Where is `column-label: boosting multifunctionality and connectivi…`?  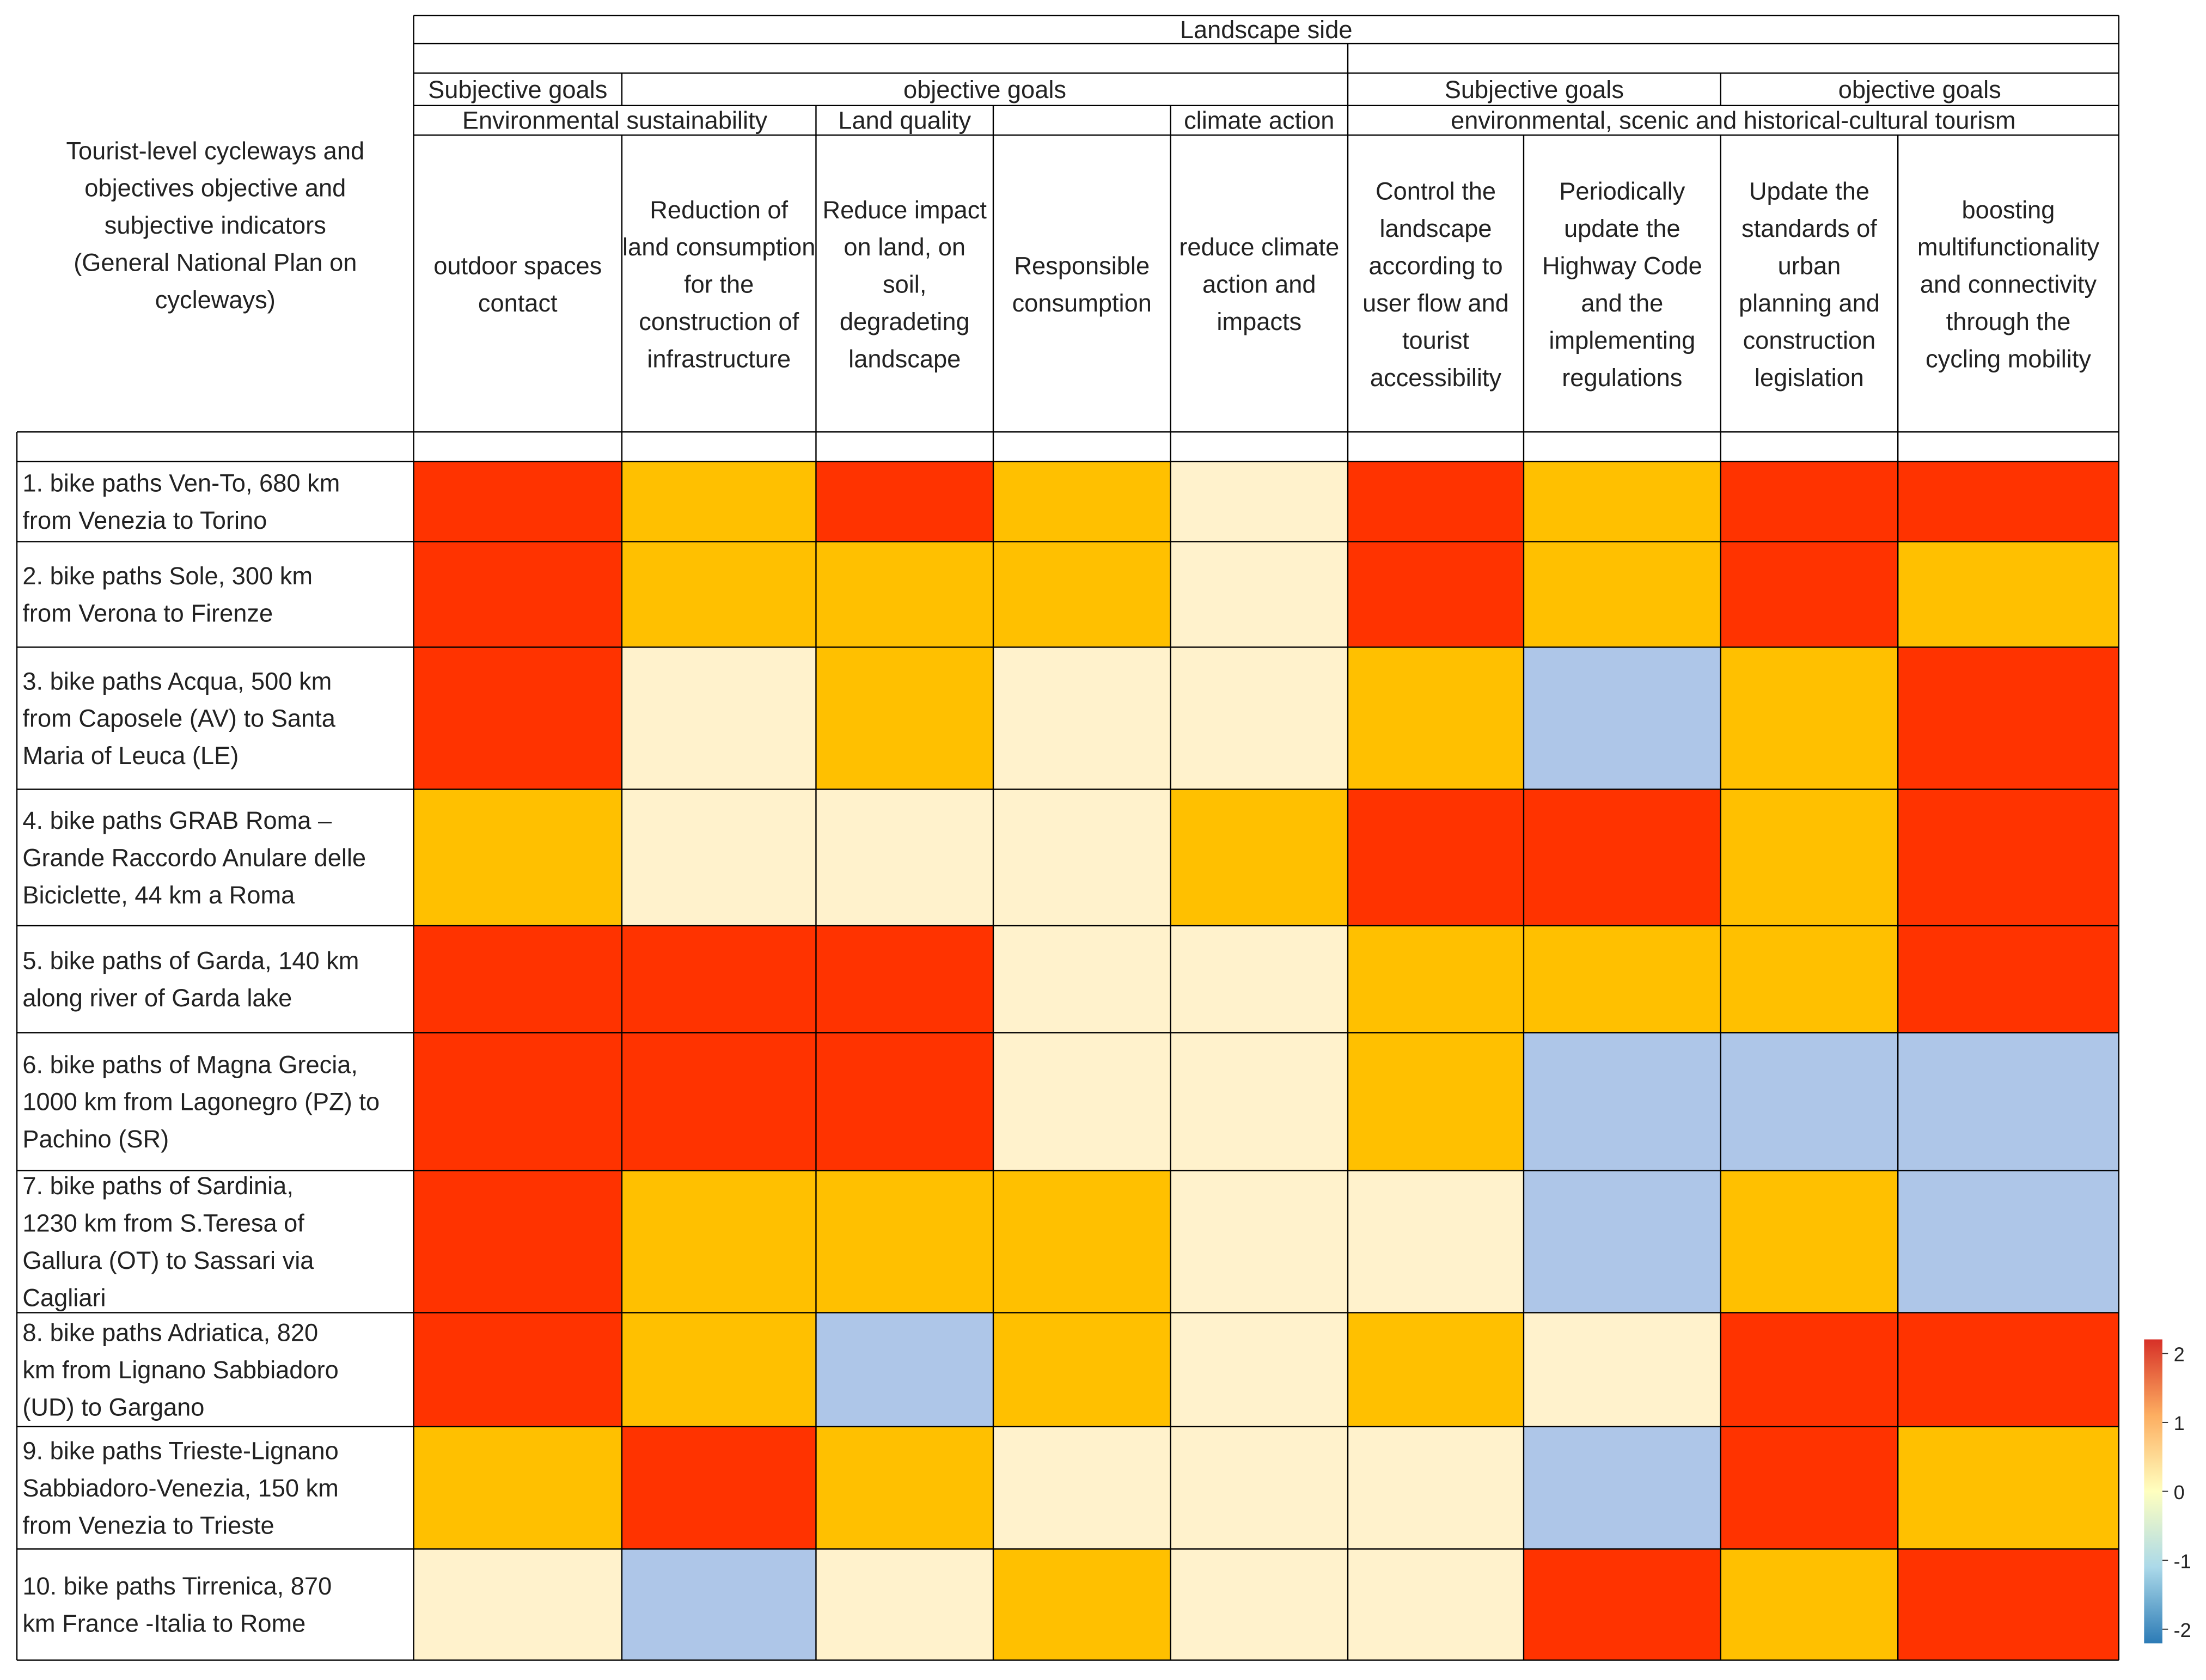 column-label: boosting multifunctionality and connectivi… is located at coordinates (2008, 284).